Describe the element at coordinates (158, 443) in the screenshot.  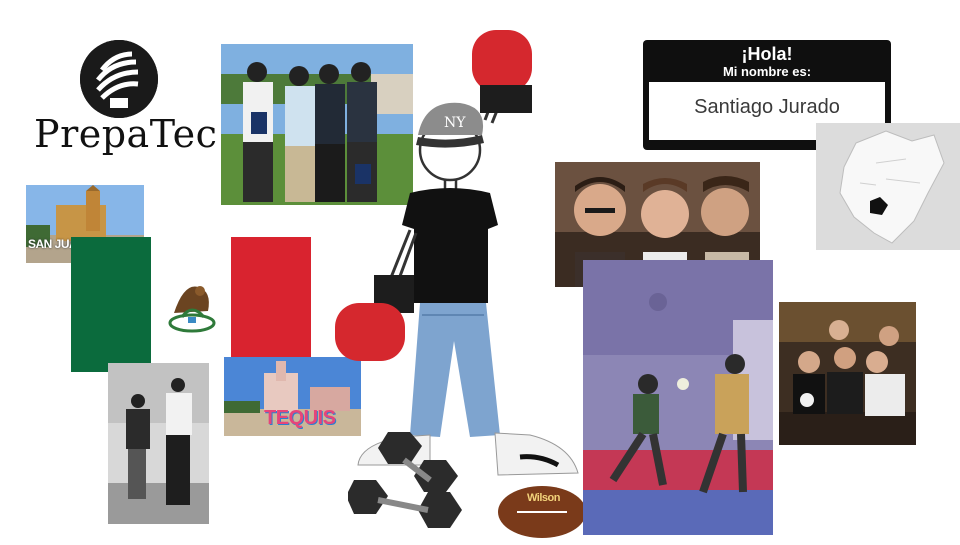
I see `friends-bw-photo` at that location.